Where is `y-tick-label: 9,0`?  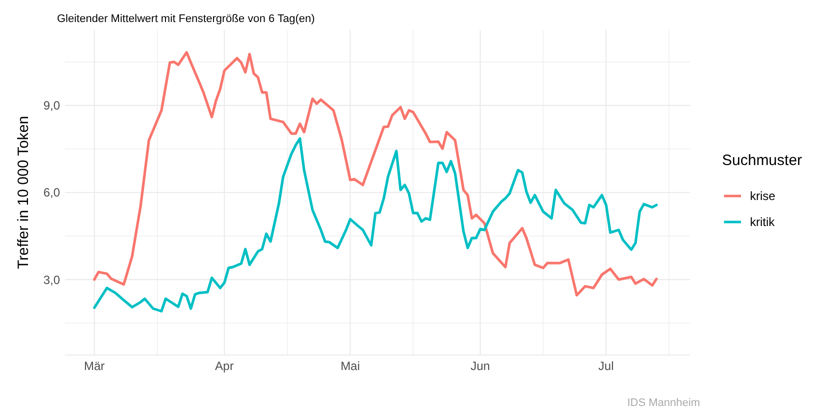 y-tick-label: 9,0 is located at coordinates (51, 105).